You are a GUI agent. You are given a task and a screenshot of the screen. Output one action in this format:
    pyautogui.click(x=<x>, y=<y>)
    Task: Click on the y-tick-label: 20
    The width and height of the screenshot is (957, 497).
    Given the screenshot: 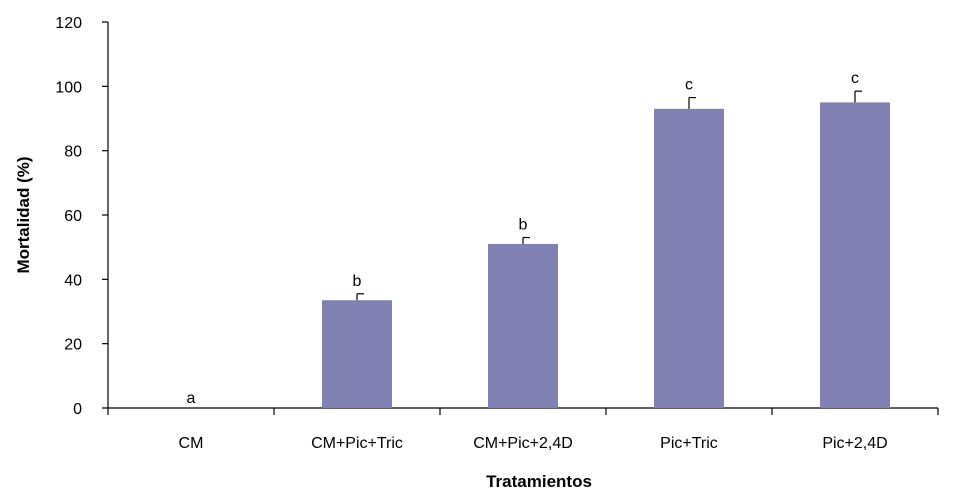 What is the action you would take?
    pyautogui.click(x=73, y=345)
    